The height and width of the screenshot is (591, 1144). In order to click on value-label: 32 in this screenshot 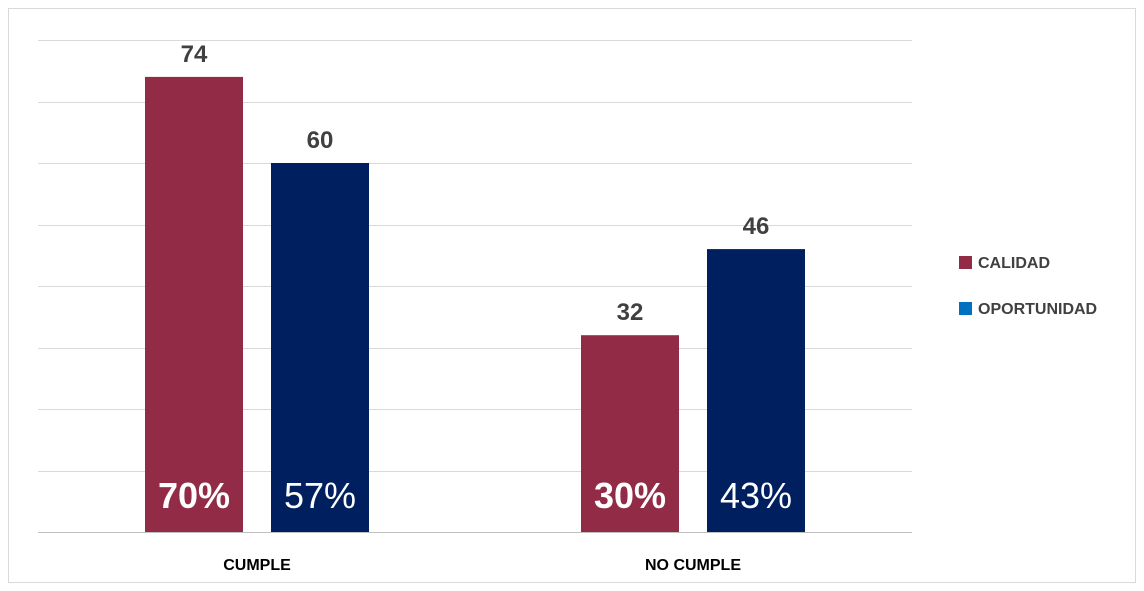, I will do `click(630, 312)`.